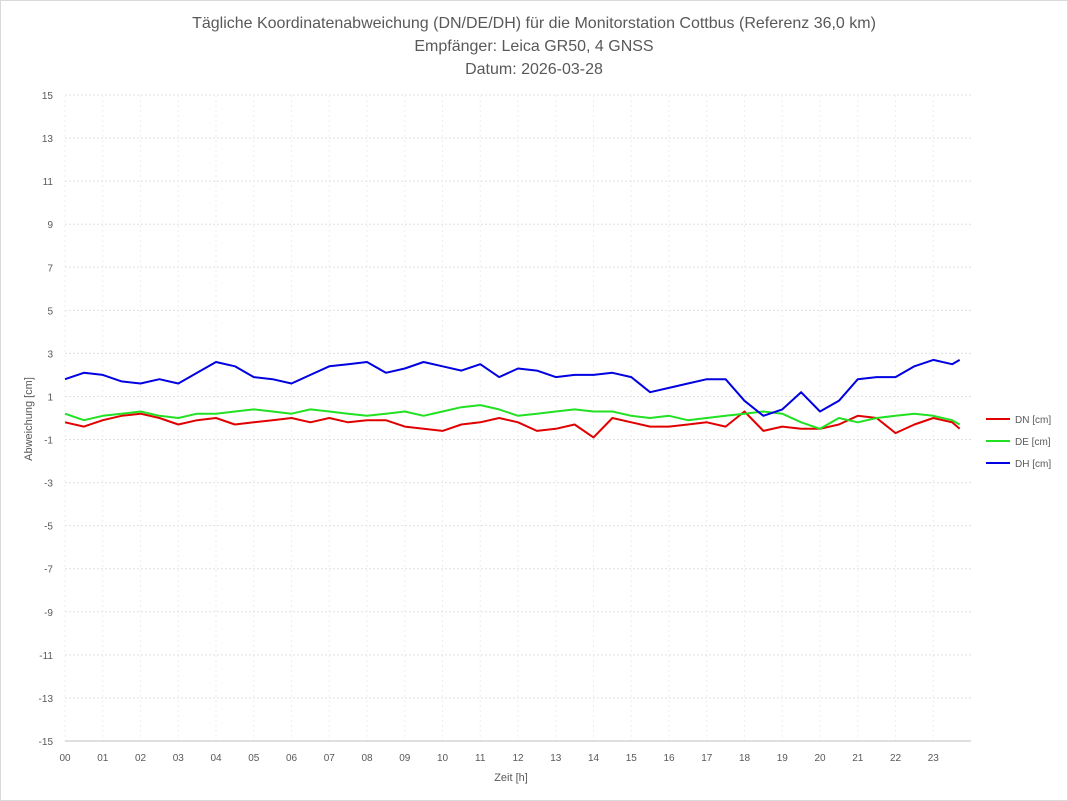 The width and height of the screenshot is (1068, 801). Describe the element at coordinates (556, 758) in the screenshot. I see `x-tick-label: 13` at that location.